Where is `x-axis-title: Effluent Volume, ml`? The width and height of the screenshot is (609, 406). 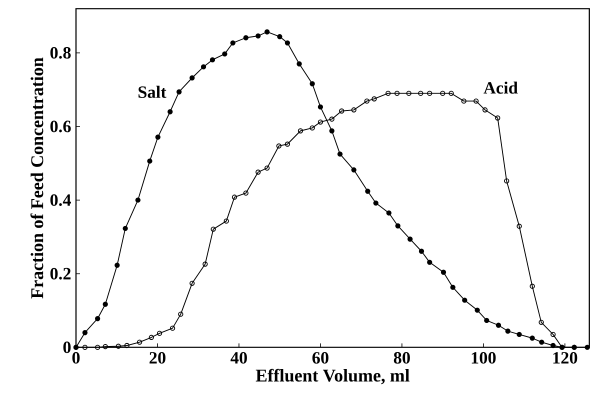 x-axis-title: Effluent Volume, ml is located at coordinates (333, 376).